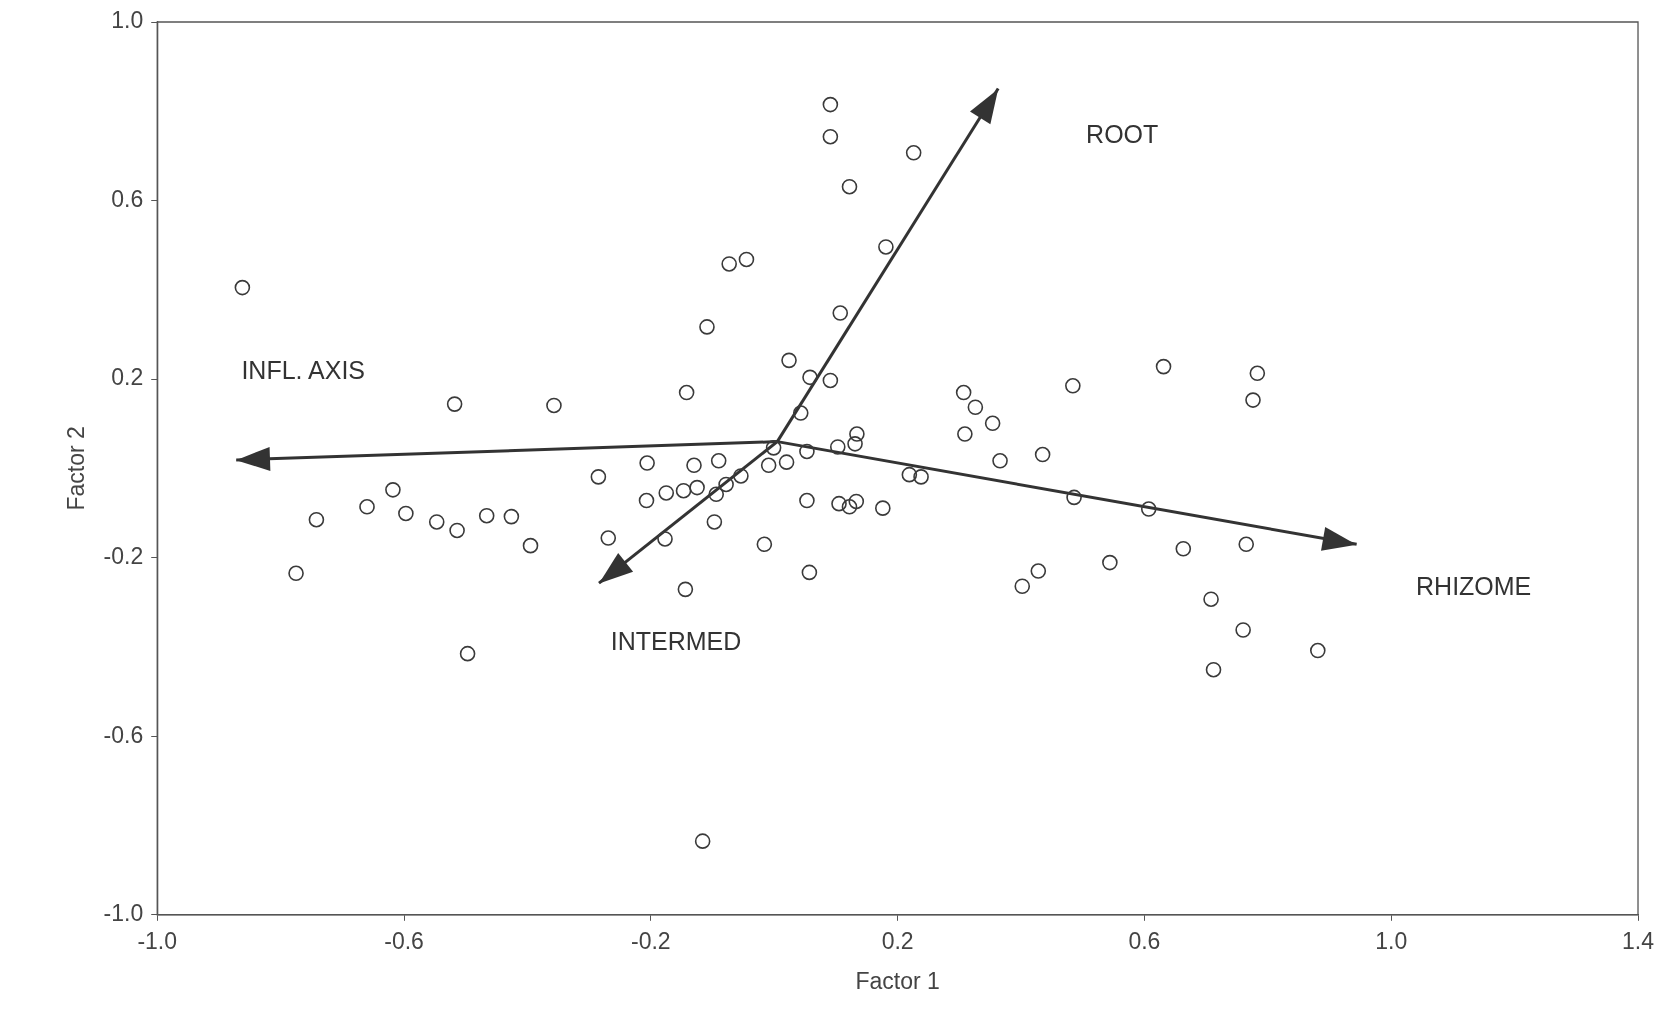  Describe the element at coordinates (127, 377) in the screenshot. I see `y-tick-label: 0.2` at that location.